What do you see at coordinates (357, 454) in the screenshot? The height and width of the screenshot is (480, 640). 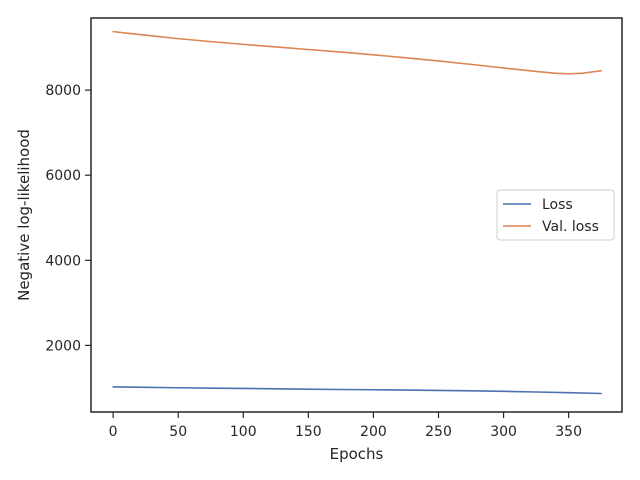 I see `x-axis-label: Epochs` at bounding box center [357, 454].